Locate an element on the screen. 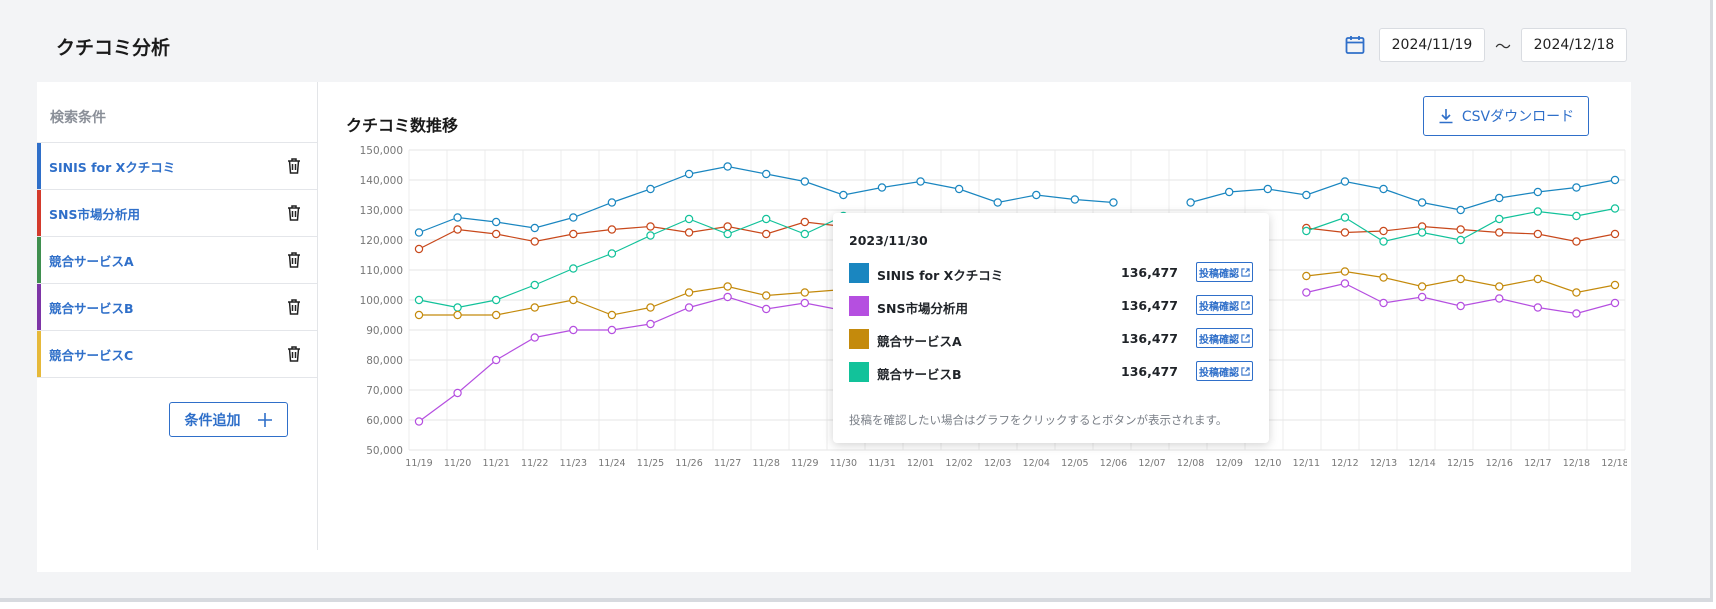  tooltip-series-name: SINIS for Xクチコミ is located at coordinates (940, 275).